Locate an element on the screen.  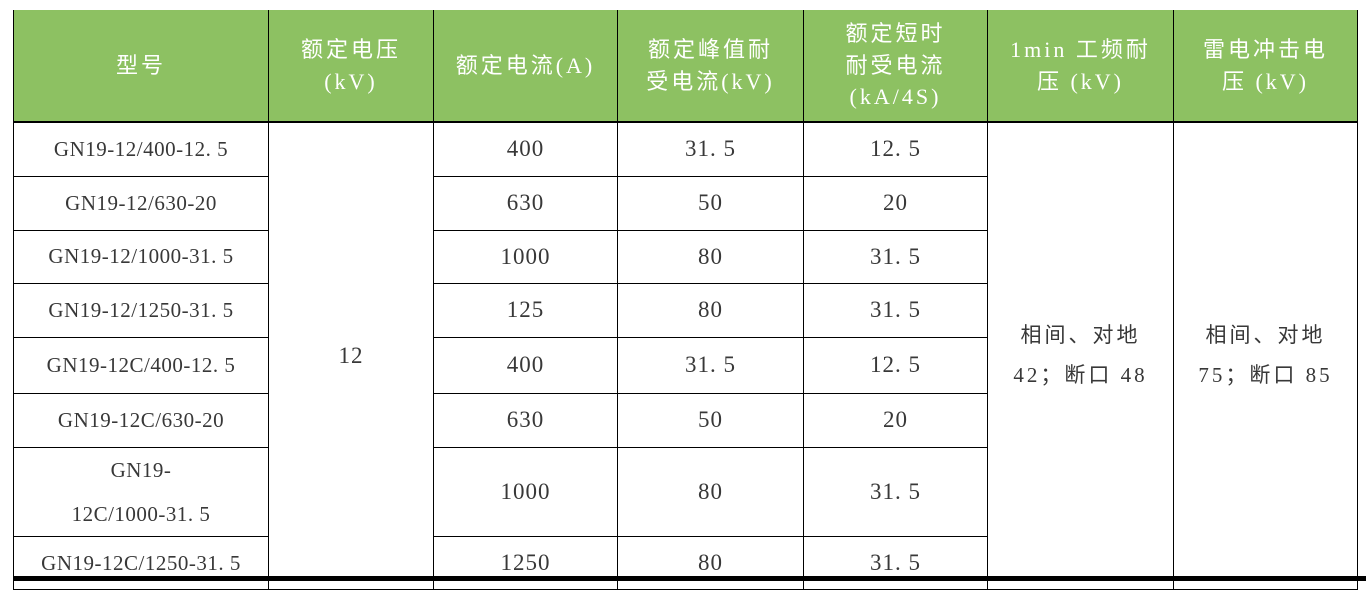
table-row: GN19-12C/630-20 630 50 20 is located at coordinates (685, 420).